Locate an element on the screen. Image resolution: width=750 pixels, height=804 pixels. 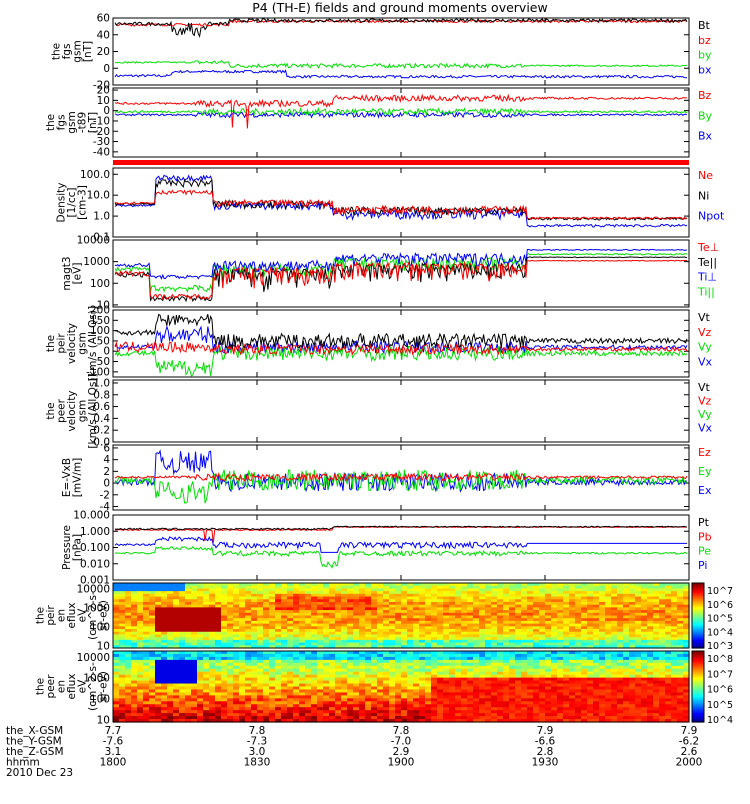
colorbar-label: 10^3 is located at coordinates (720, 646).